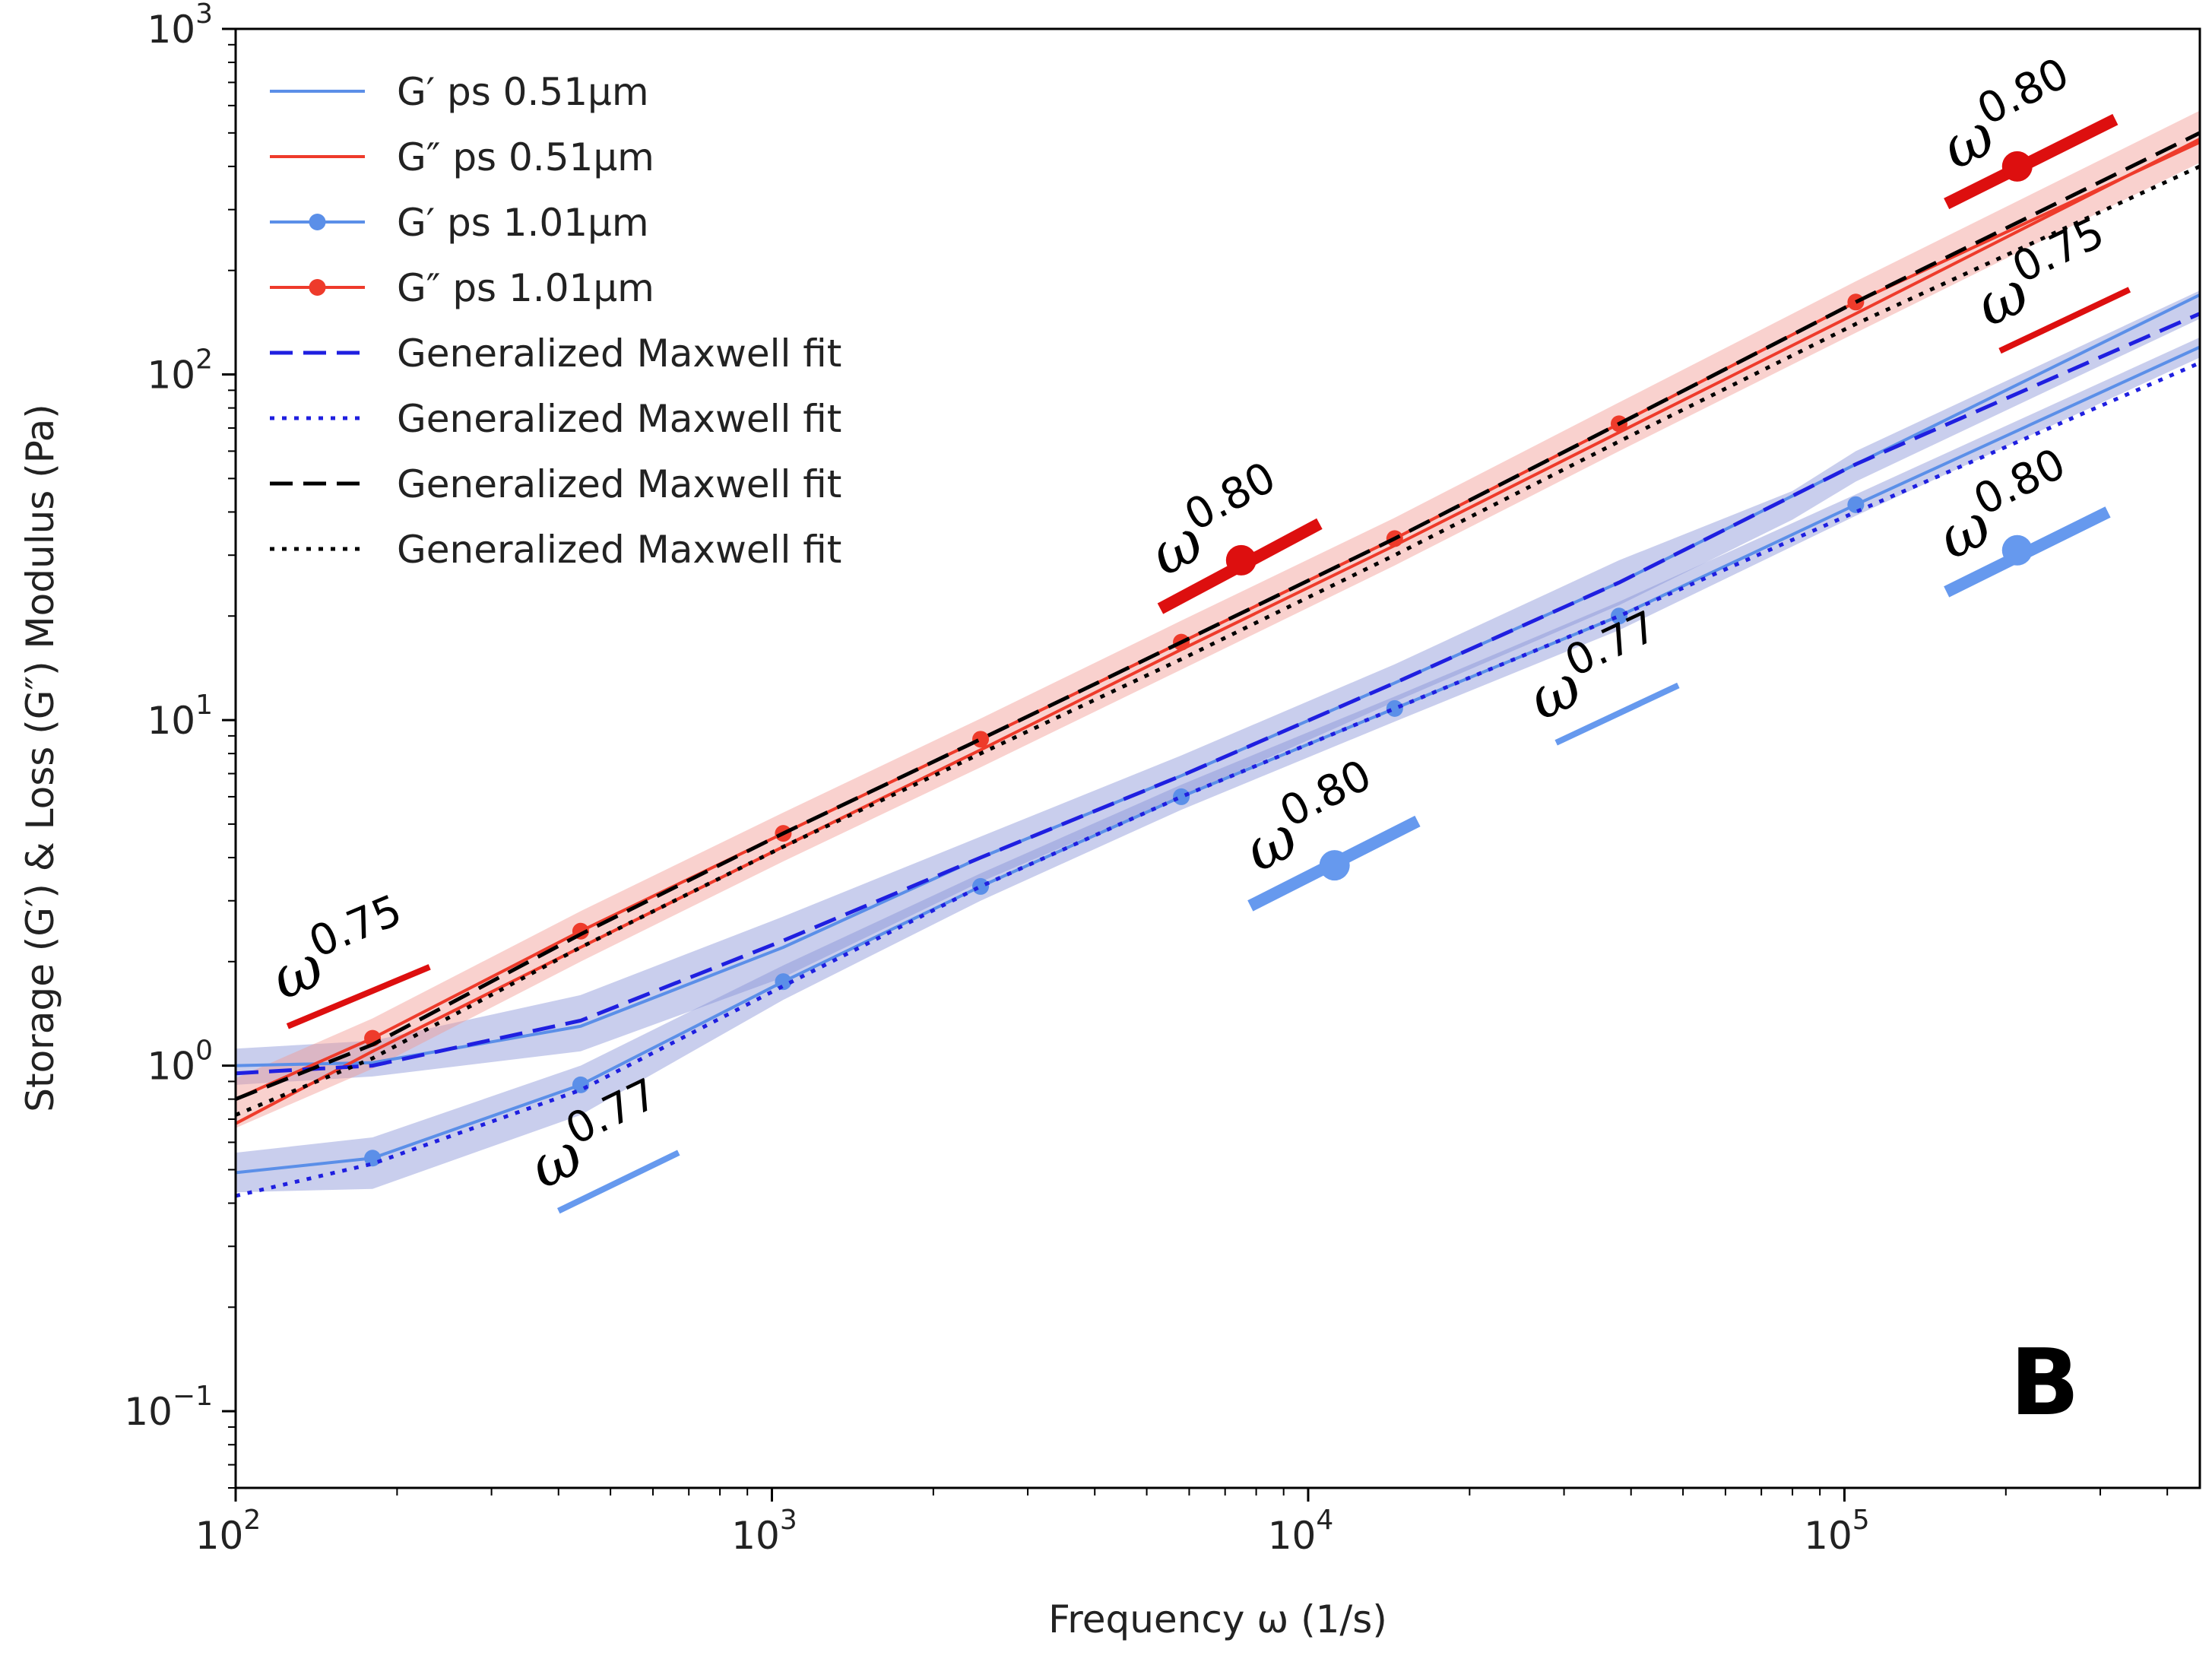 The image size is (2212, 1662). What do you see at coordinates (2044, 1383) in the screenshot?
I see `panel-label: B` at bounding box center [2044, 1383].